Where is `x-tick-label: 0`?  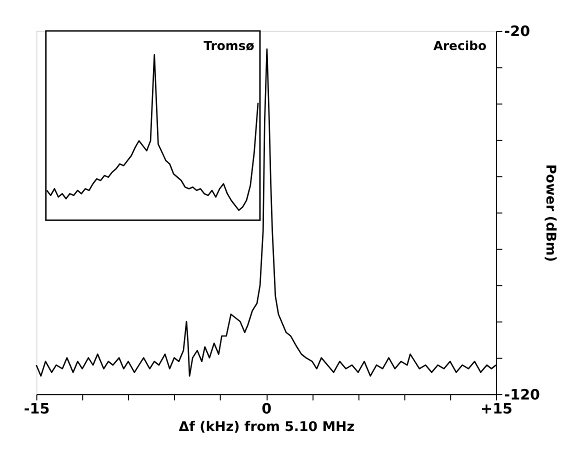
x-tick-label: 0 is located at coordinates (267, 410).